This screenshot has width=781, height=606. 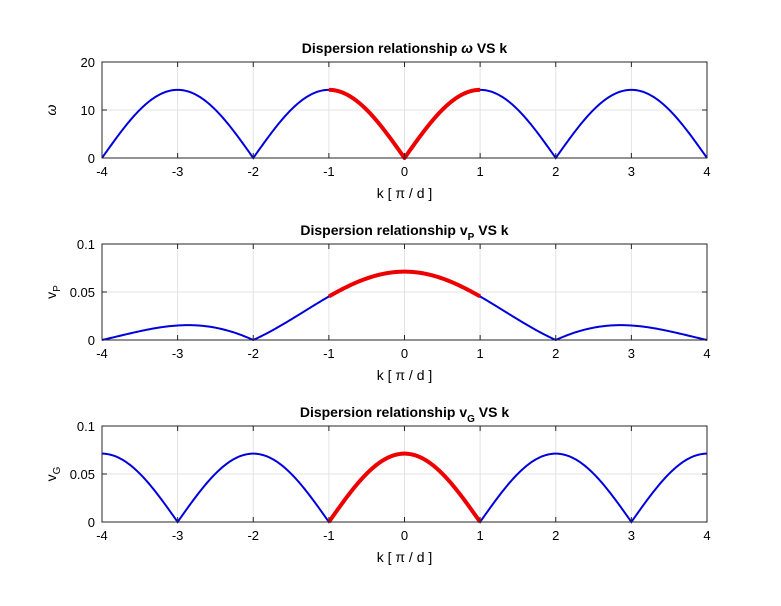 What do you see at coordinates (51, 109) in the screenshot?
I see `y-axis-label: ω` at bounding box center [51, 109].